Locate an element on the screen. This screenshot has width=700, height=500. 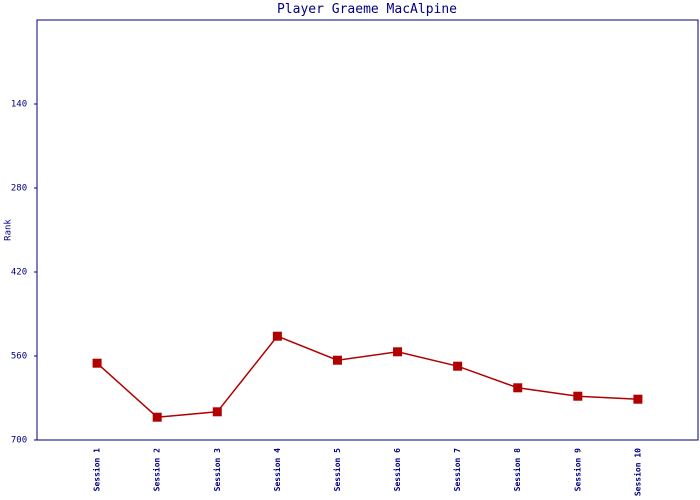
y-tick-label: 420 is located at coordinates (19, 273).